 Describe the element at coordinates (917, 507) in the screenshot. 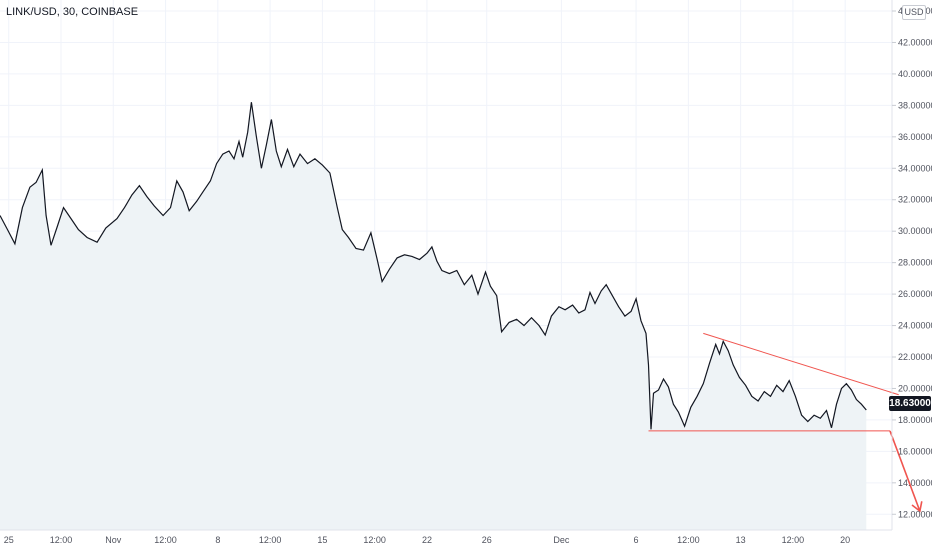

I see `arrow-head` at that location.